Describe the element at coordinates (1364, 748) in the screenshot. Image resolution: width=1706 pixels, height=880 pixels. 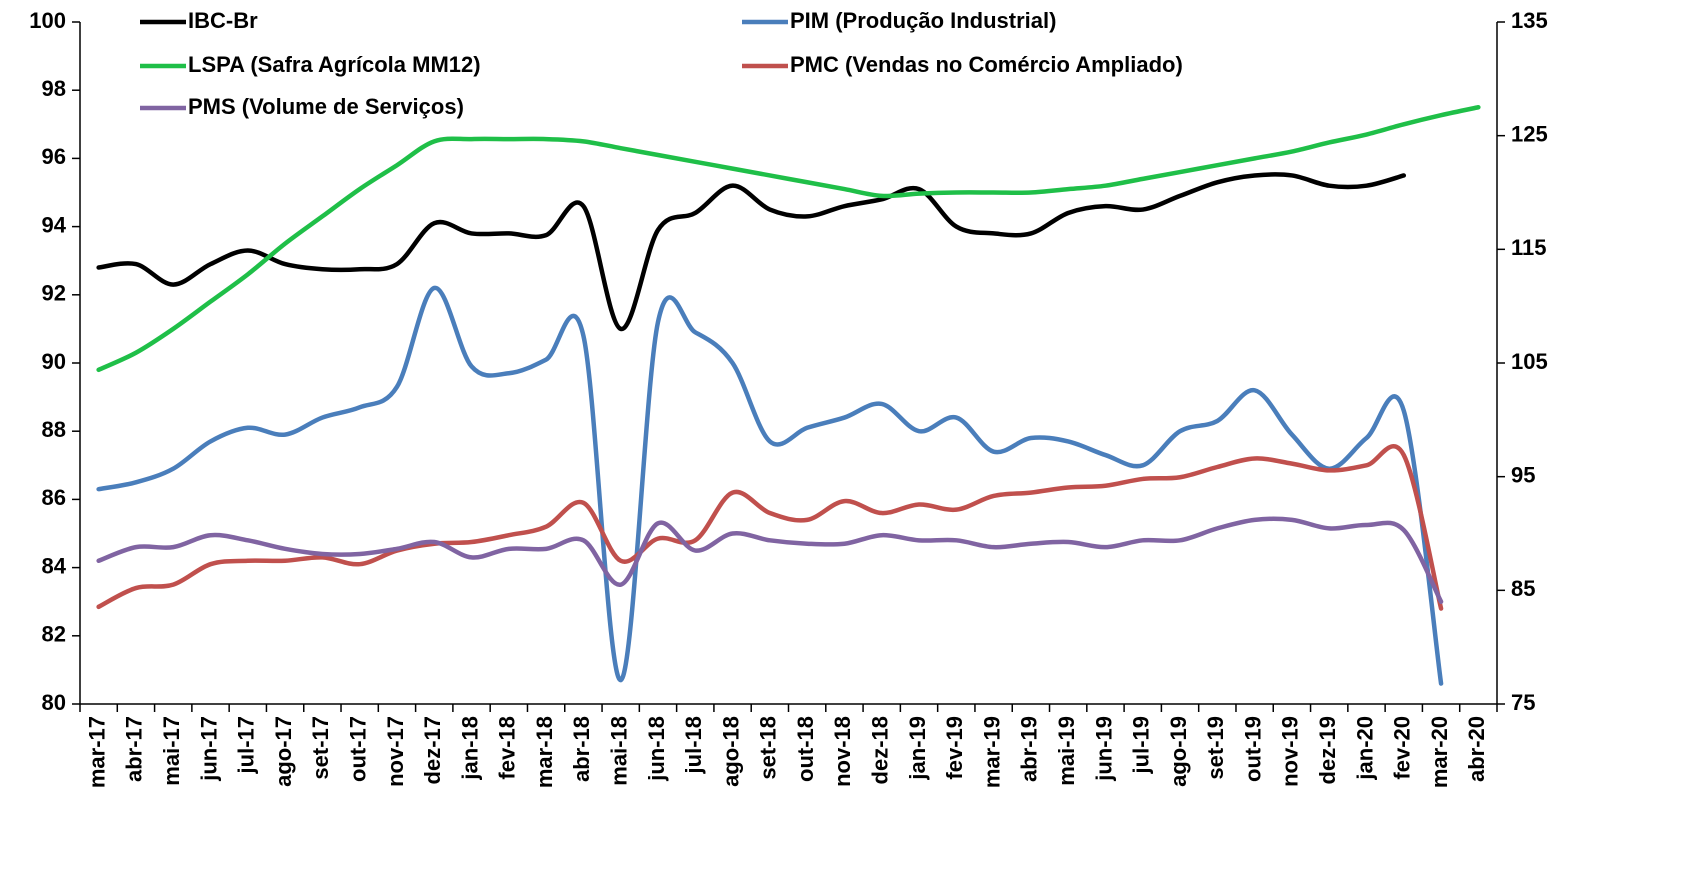
I see `x-tick-label: jan-20` at that location.